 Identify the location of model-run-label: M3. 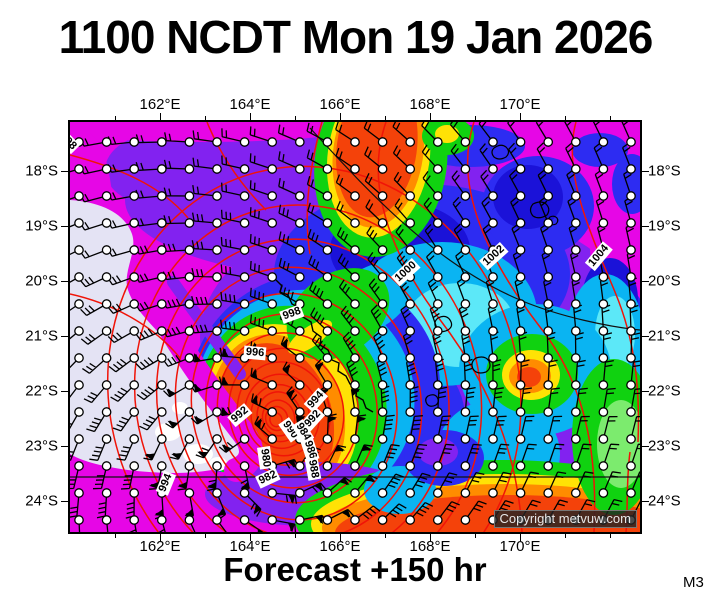
(693, 582).